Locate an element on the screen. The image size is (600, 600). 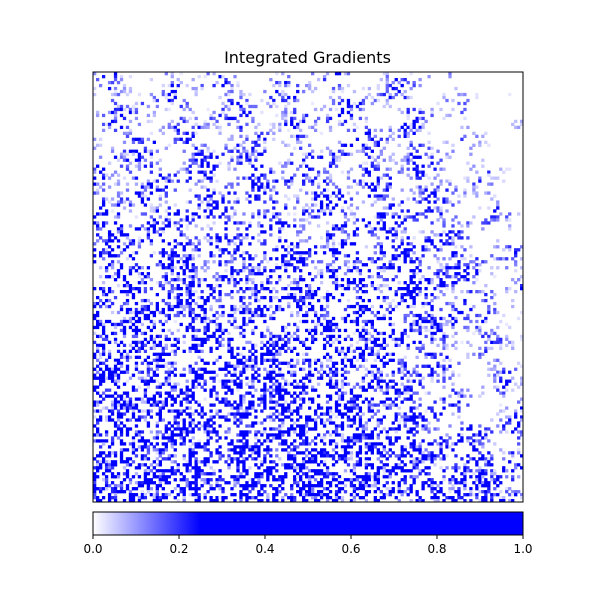
colorbar-tick-label: 1.0 is located at coordinates (522, 549).